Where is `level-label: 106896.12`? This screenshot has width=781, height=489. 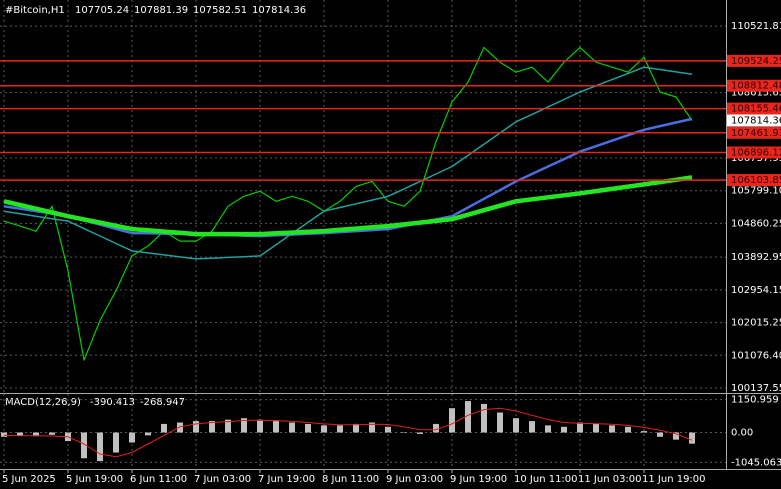
level-label: 106896.12 is located at coordinates (756, 152).